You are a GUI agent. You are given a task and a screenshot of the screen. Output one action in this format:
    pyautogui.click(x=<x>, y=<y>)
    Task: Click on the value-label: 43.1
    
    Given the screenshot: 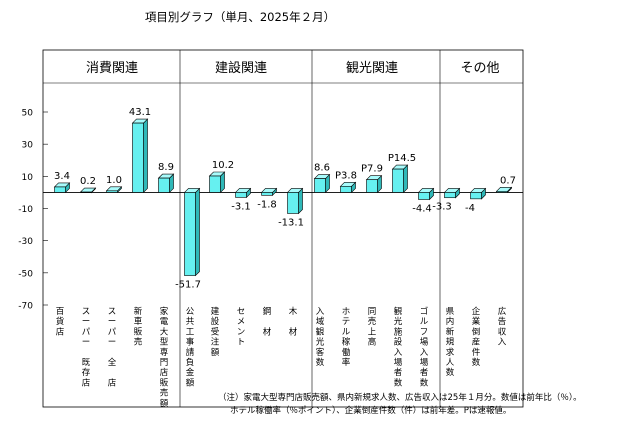 What is the action you would take?
    pyautogui.click(x=140, y=112)
    